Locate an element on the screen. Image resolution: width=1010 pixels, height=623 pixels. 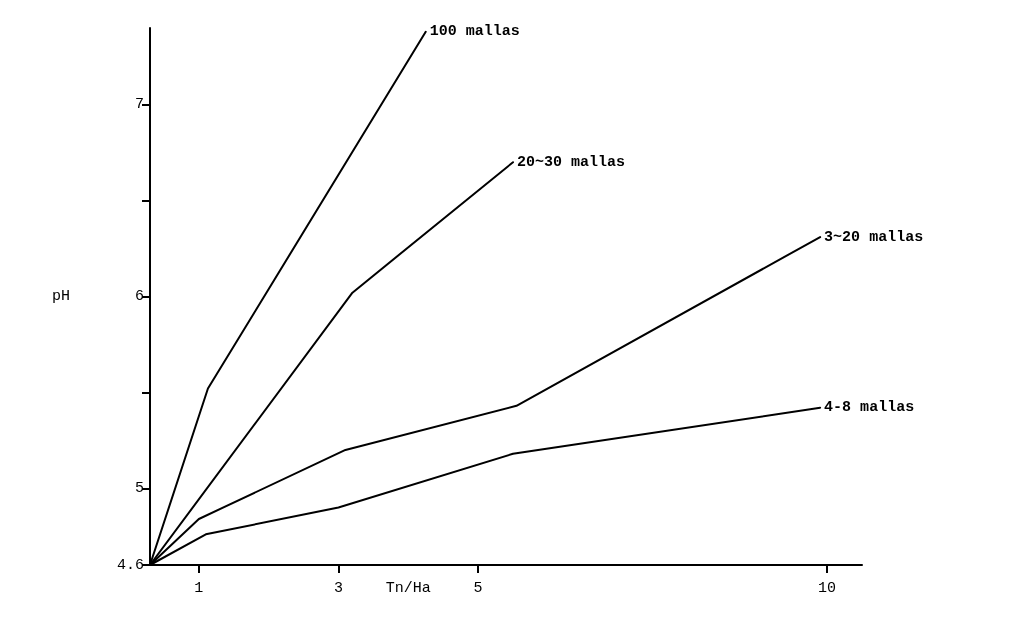
series-label: 4-8 mallas is located at coordinates (869, 408).